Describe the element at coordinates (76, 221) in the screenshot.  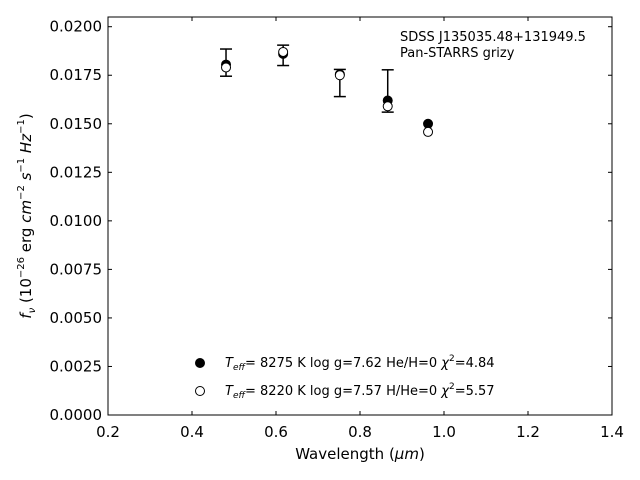
I see `y-tick-label: 0.0100` at that location.